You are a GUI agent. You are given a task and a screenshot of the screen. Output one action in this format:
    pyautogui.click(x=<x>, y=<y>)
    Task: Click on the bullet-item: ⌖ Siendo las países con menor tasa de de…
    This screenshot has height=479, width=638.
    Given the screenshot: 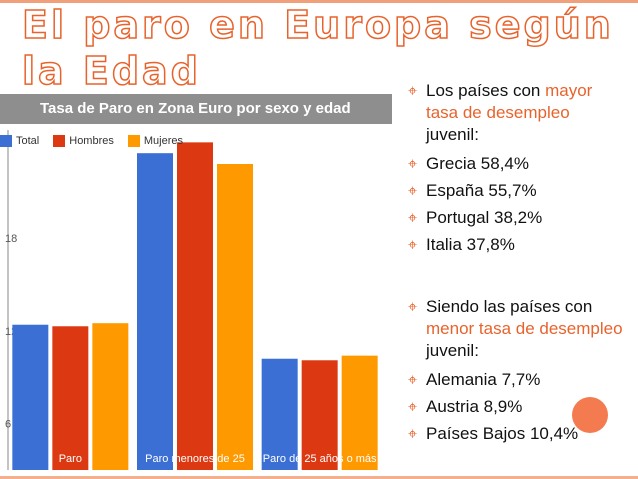 What is the action you would take?
    pyautogui.click(x=517, y=329)
    